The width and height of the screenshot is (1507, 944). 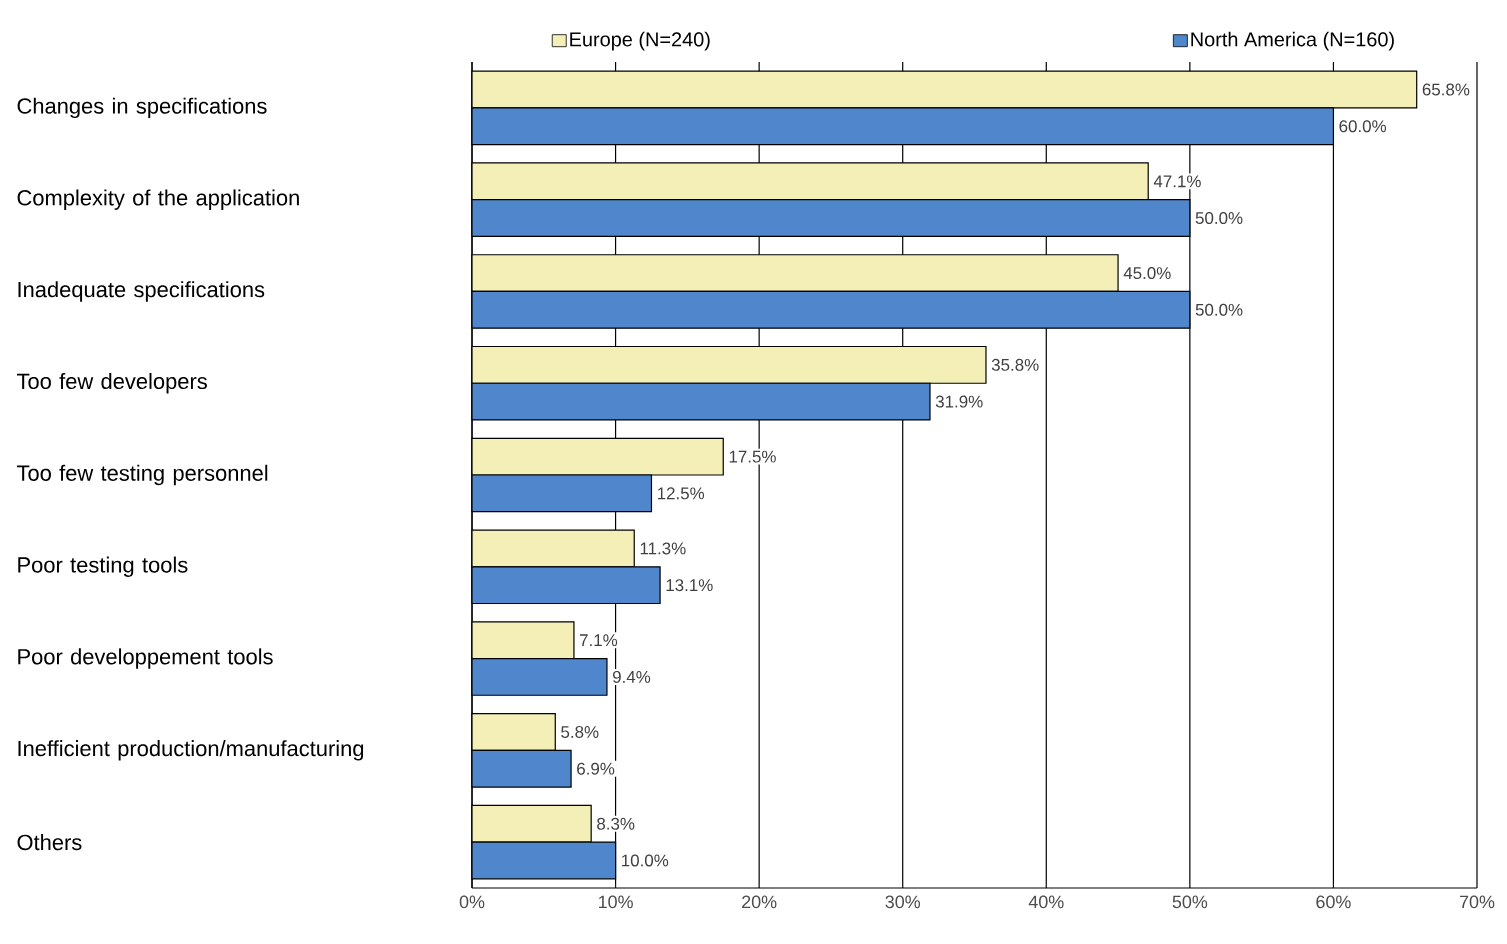 I want to click on data-label: 35.8%, so click(x=1015, y=364).